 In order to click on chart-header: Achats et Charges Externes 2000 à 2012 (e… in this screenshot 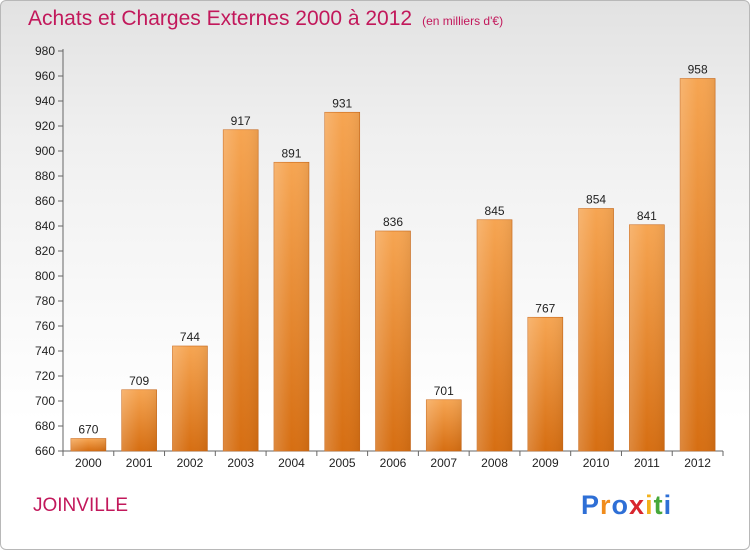, I will do `click(265, 19)`.